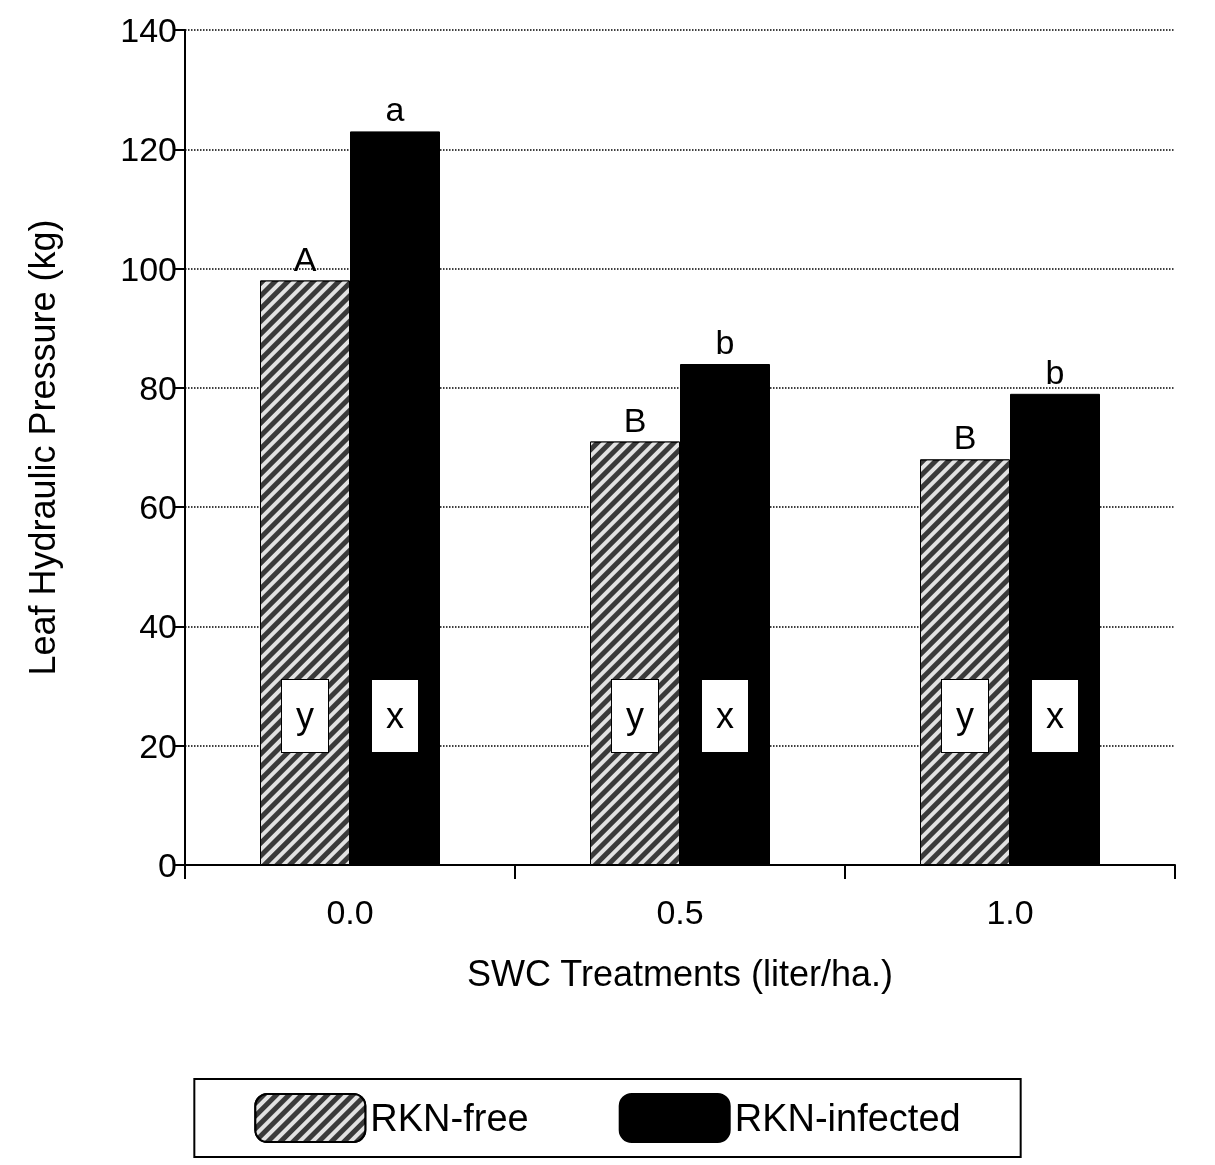 This screenshot has height=1165, width=1215. I want to click on x-tick-label: 0.0, so click(350, 912).